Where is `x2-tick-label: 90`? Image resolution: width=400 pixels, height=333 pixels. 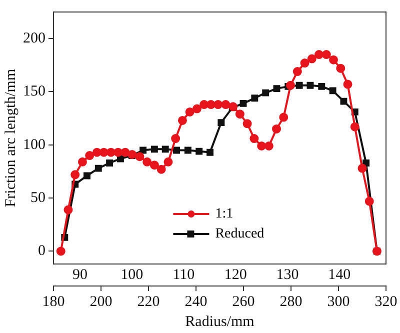
x2-tick-label: 90 is located at coordinates (80, 274).